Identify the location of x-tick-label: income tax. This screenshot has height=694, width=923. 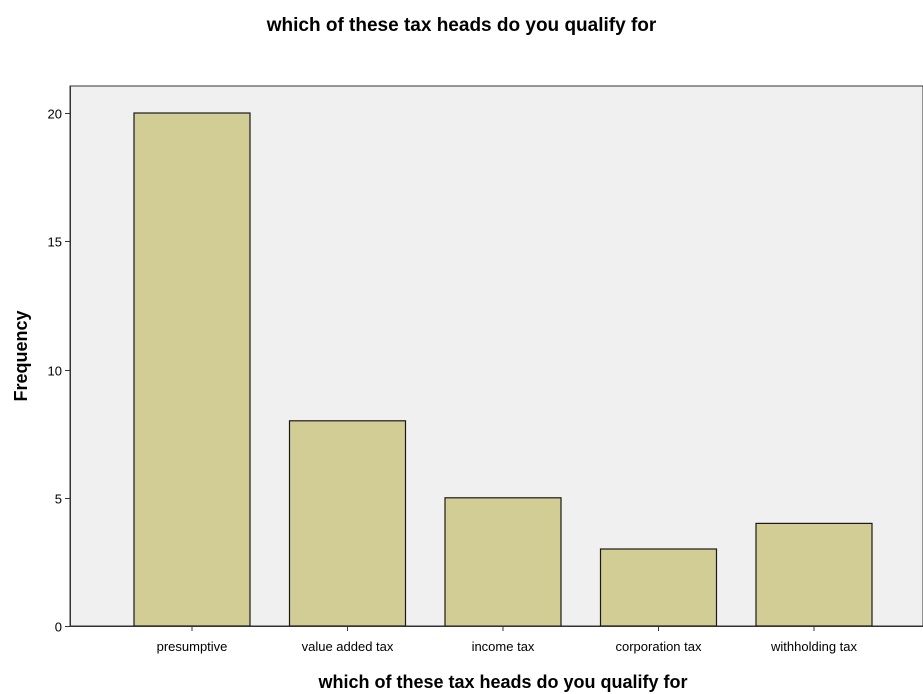
(503, 646).